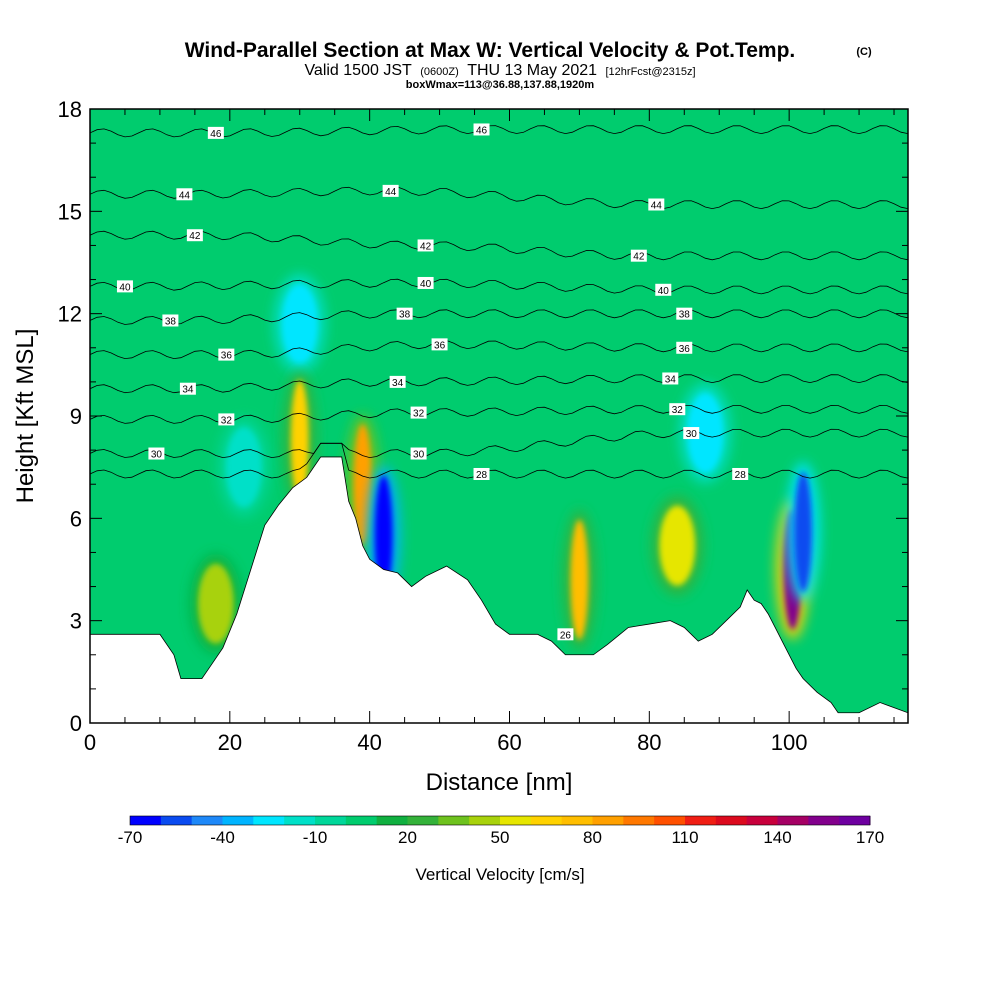 The width and height of the screenshot is (1000, 1000). I want to click on colorbar: -70 -40 -10 20 50 80 110 140 170, so click(501, 831).